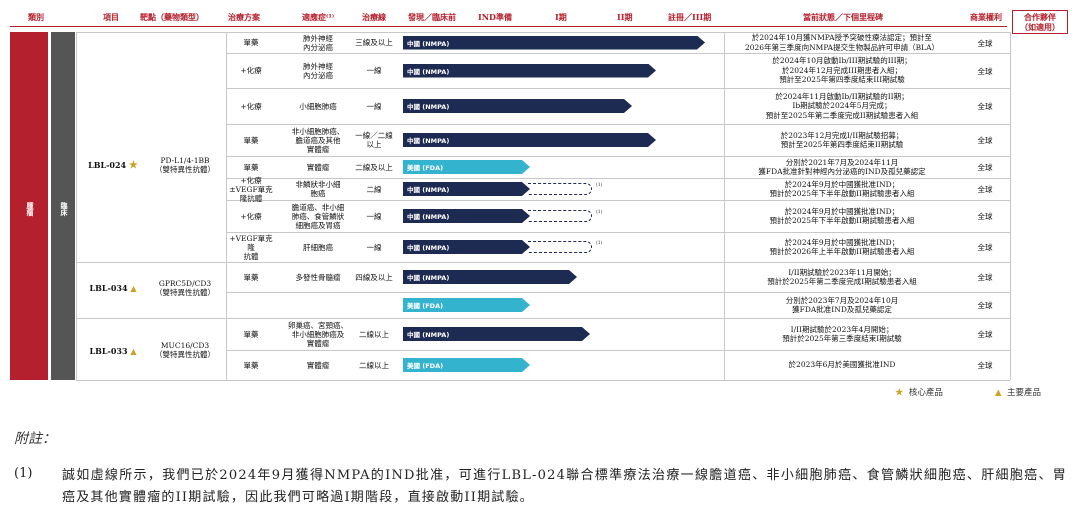 The image size is (1080, 514). I want to click on status-cell: I/II期試驗於2023年4月開始； 預計於2025年第三季度結束I期試驗, so click(842, 334).